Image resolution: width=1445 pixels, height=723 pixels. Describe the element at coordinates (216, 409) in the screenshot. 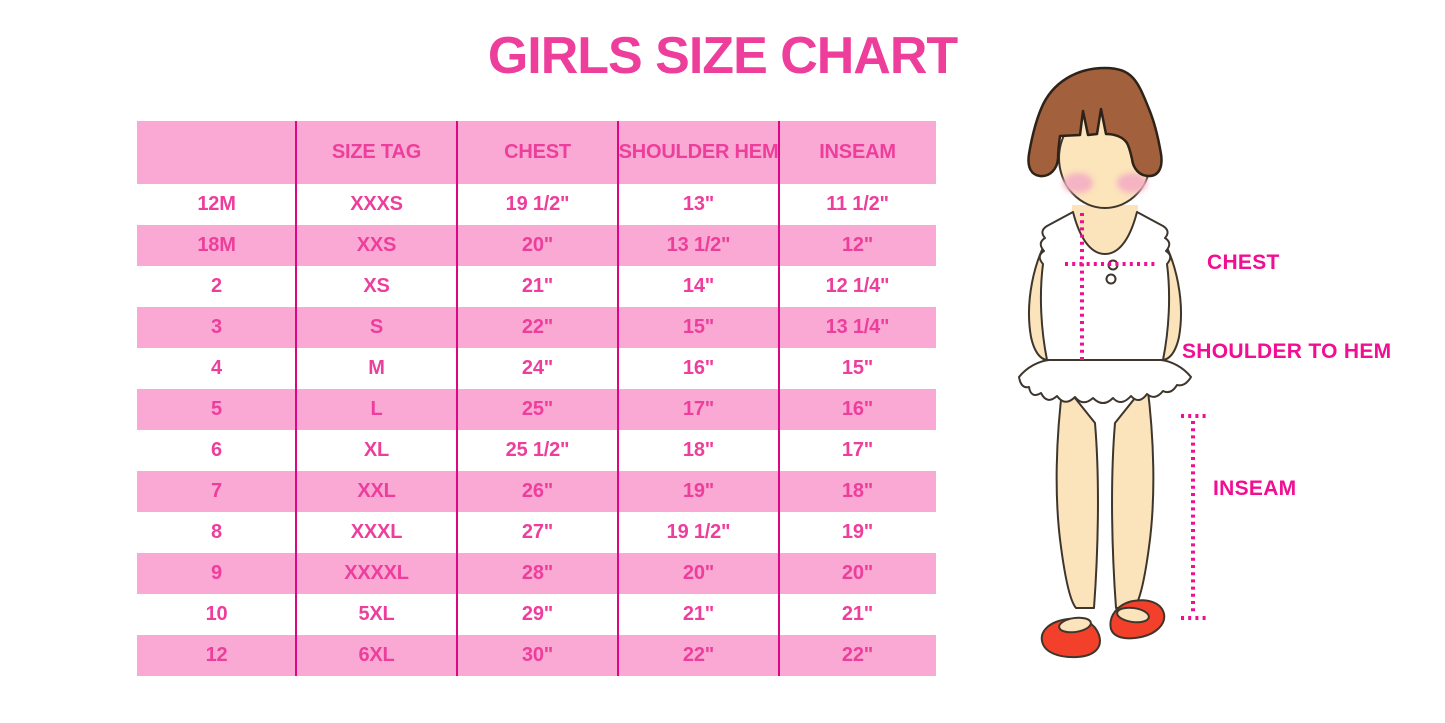

I see `table-cell: 5` at that location.